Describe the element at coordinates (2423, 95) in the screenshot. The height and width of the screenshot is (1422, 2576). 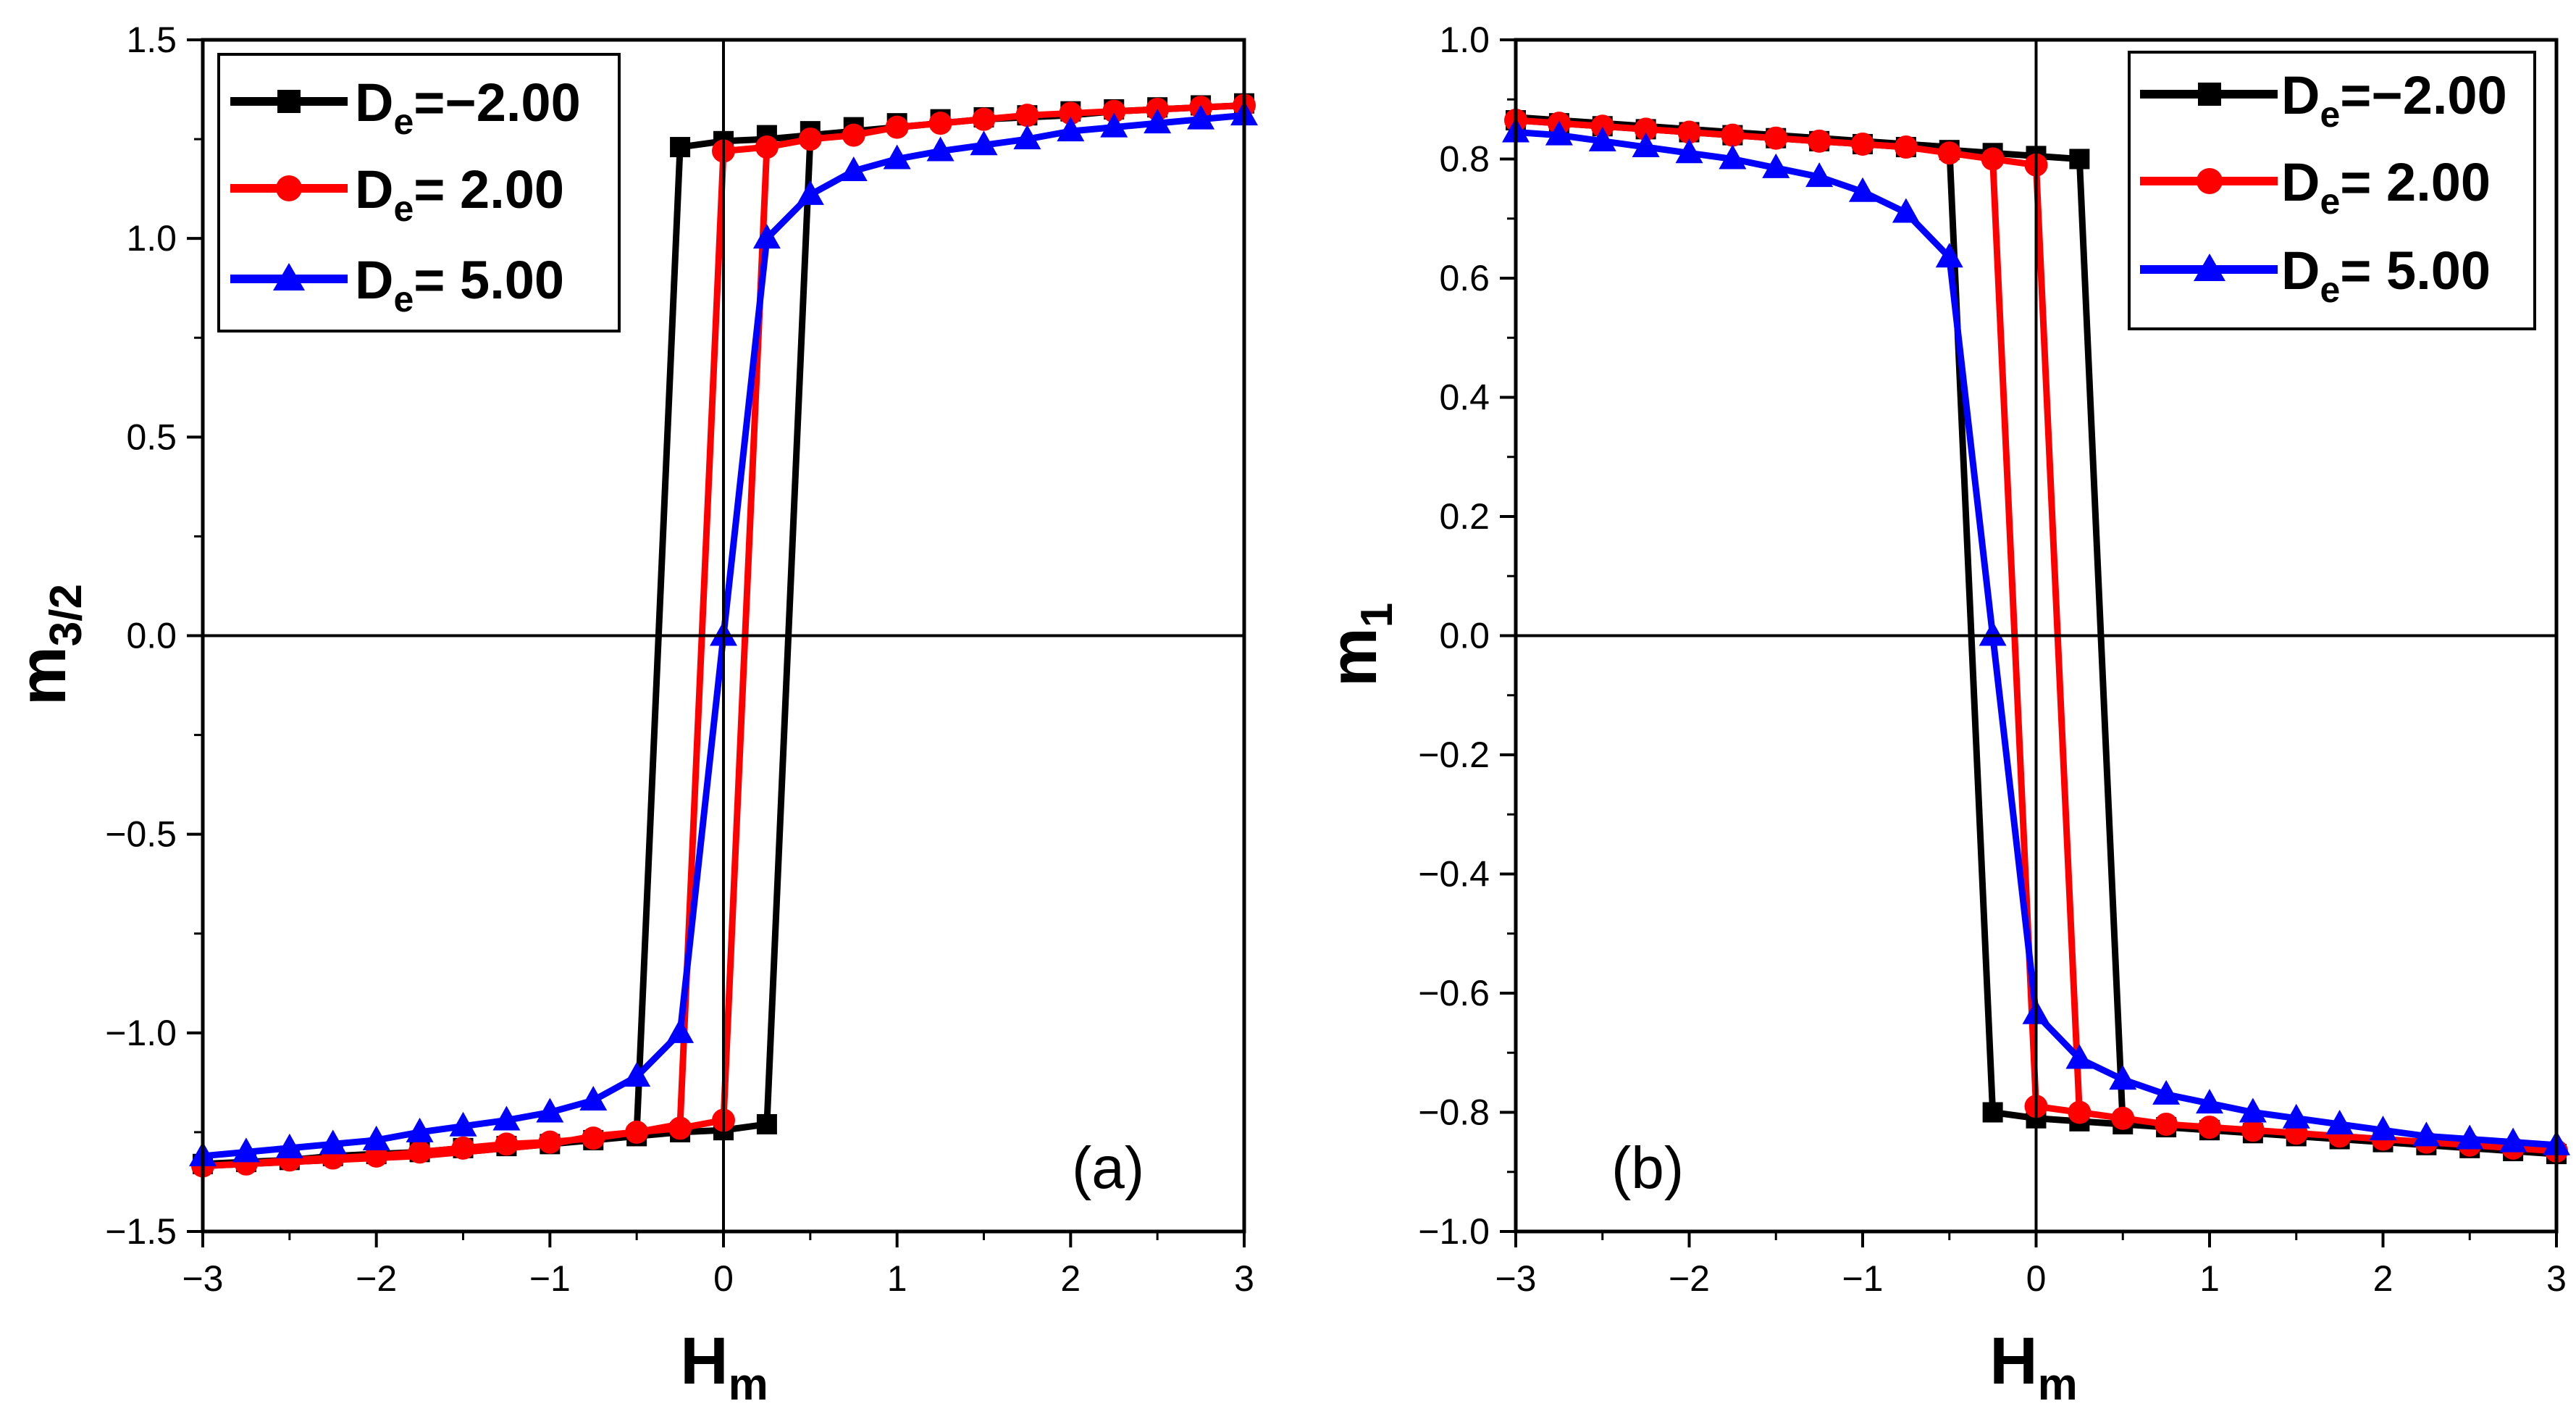
I see `legend-b1-value: =−2.00` at that location.